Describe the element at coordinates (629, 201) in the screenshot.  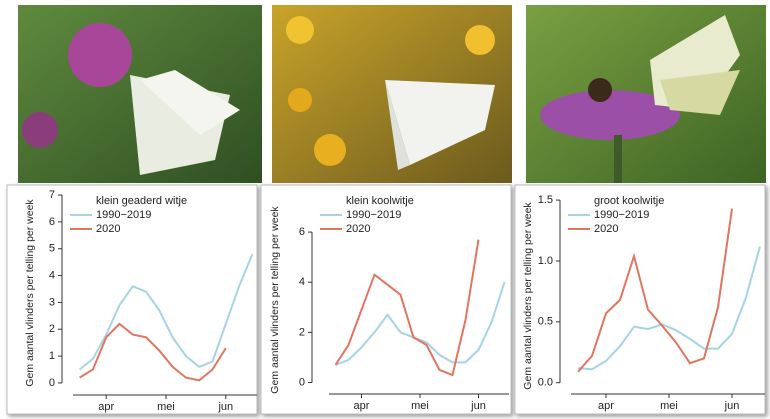
I see `legend-title: groot koolwitje` at that location.